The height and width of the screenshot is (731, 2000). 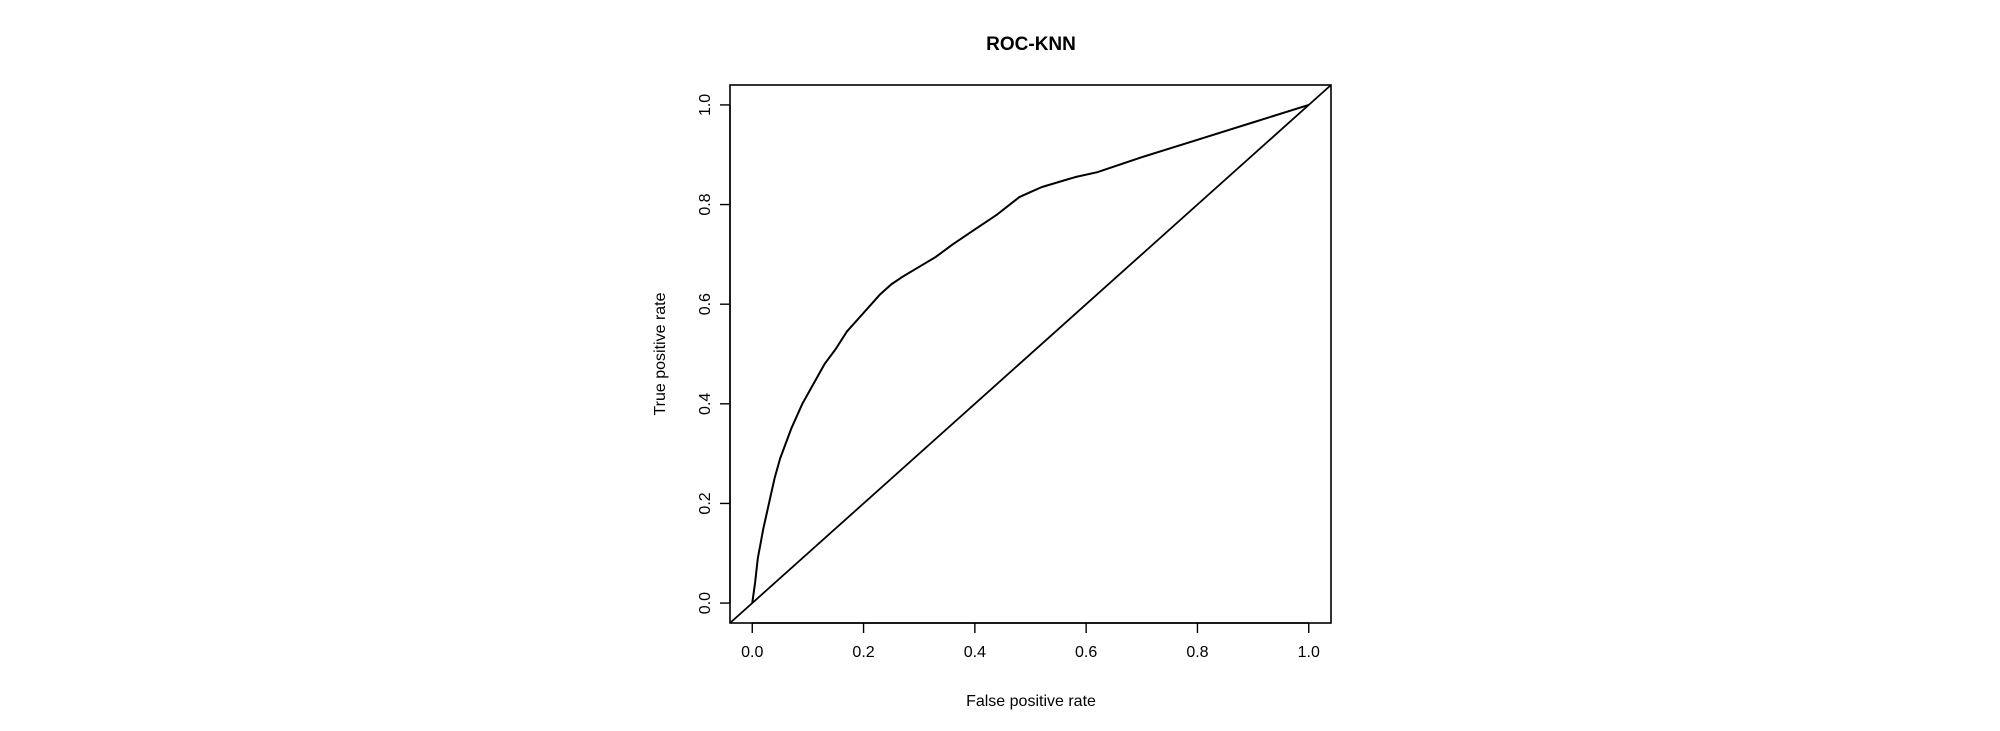 What do you see at coordinates (863, 652) in the screenshot?
I see `x-tick-label: 0.2` at bounding box center [863, 652].